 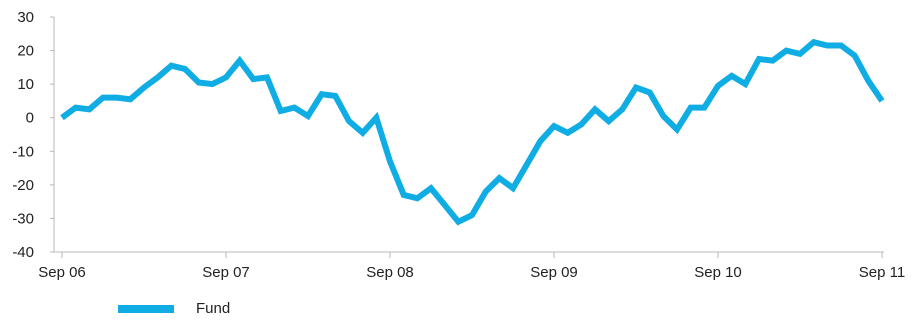 What do you see at coordinates (23, 218) in the screenshot?
I see `y-tick-label: -30` at bounding box center [23, 218].